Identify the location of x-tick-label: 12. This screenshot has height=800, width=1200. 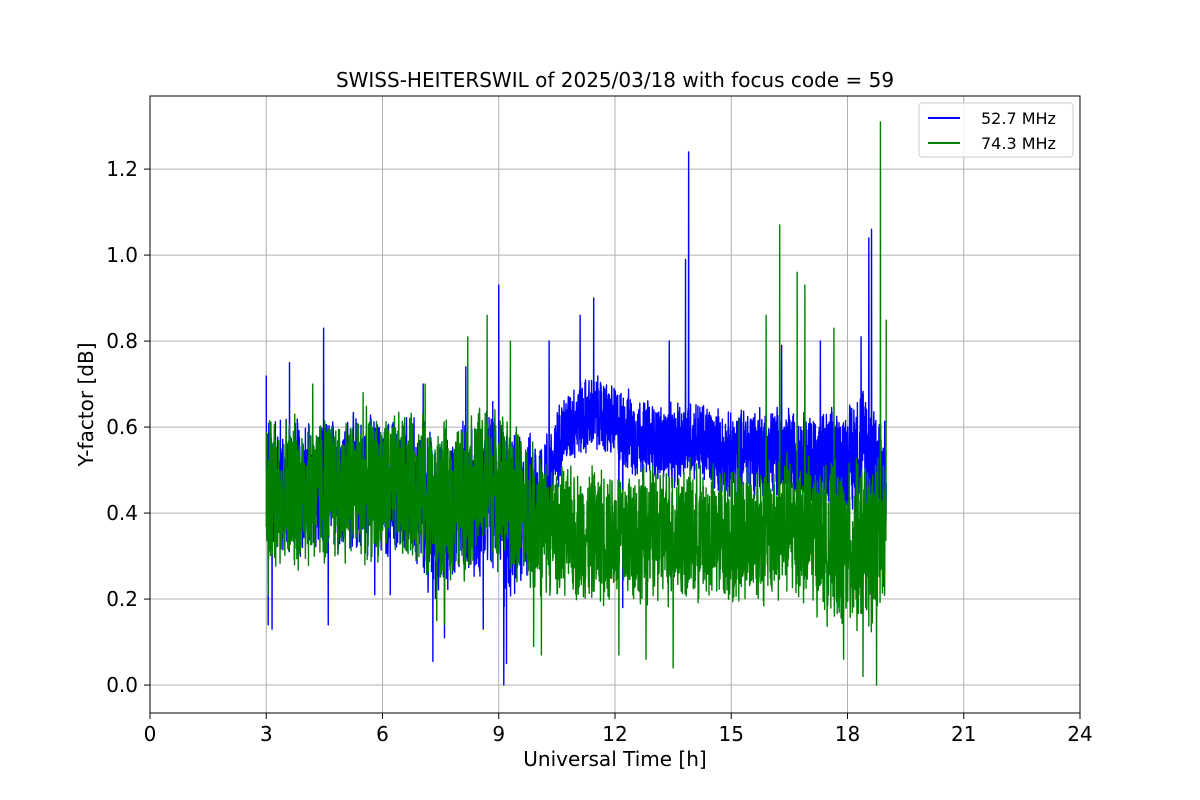
(614, 734).